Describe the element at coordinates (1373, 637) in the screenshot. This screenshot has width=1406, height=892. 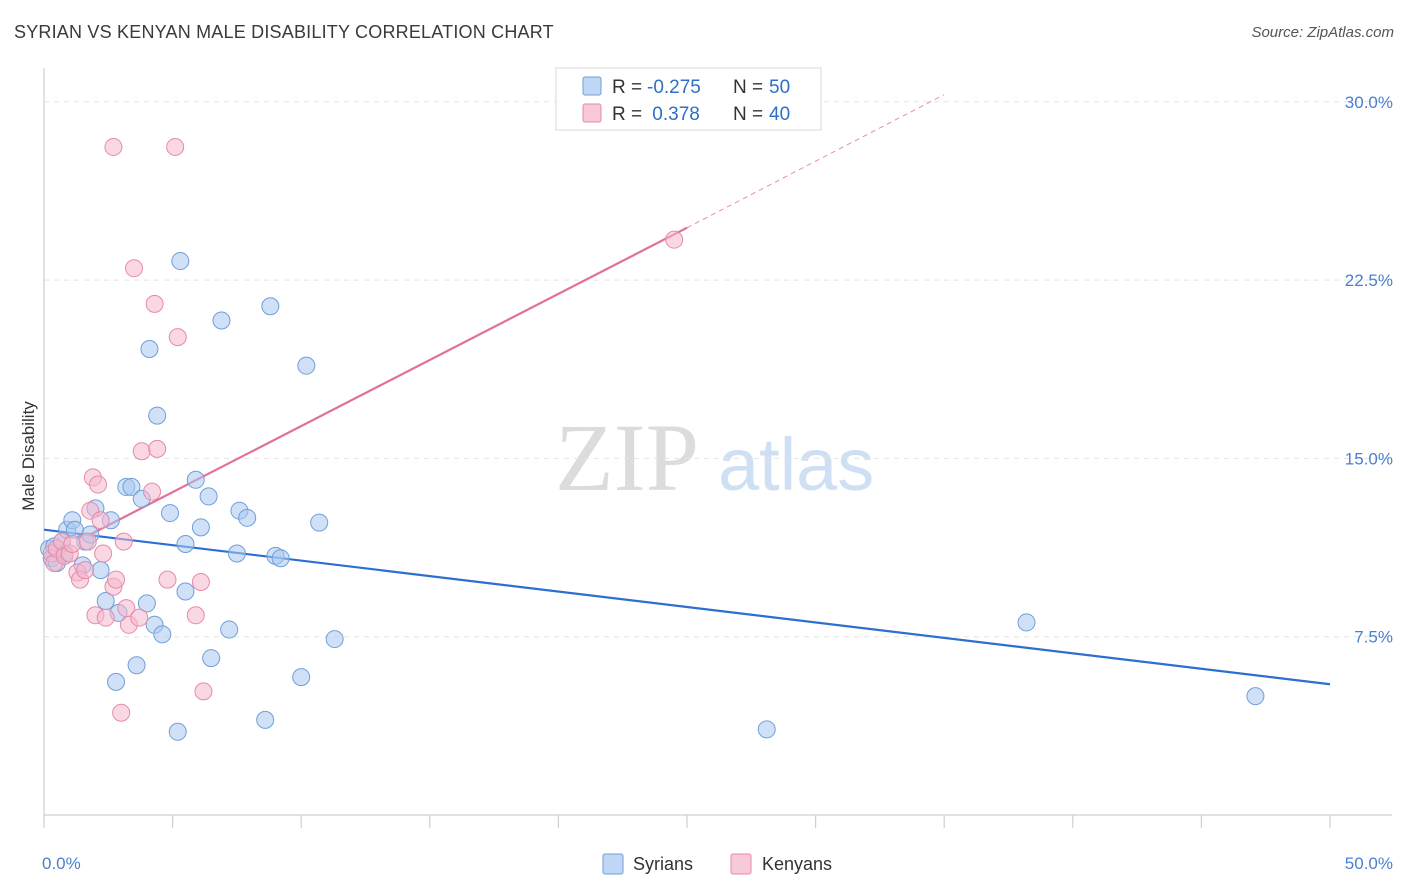
I see `y-tick-label-0: 7.5%` at that location.